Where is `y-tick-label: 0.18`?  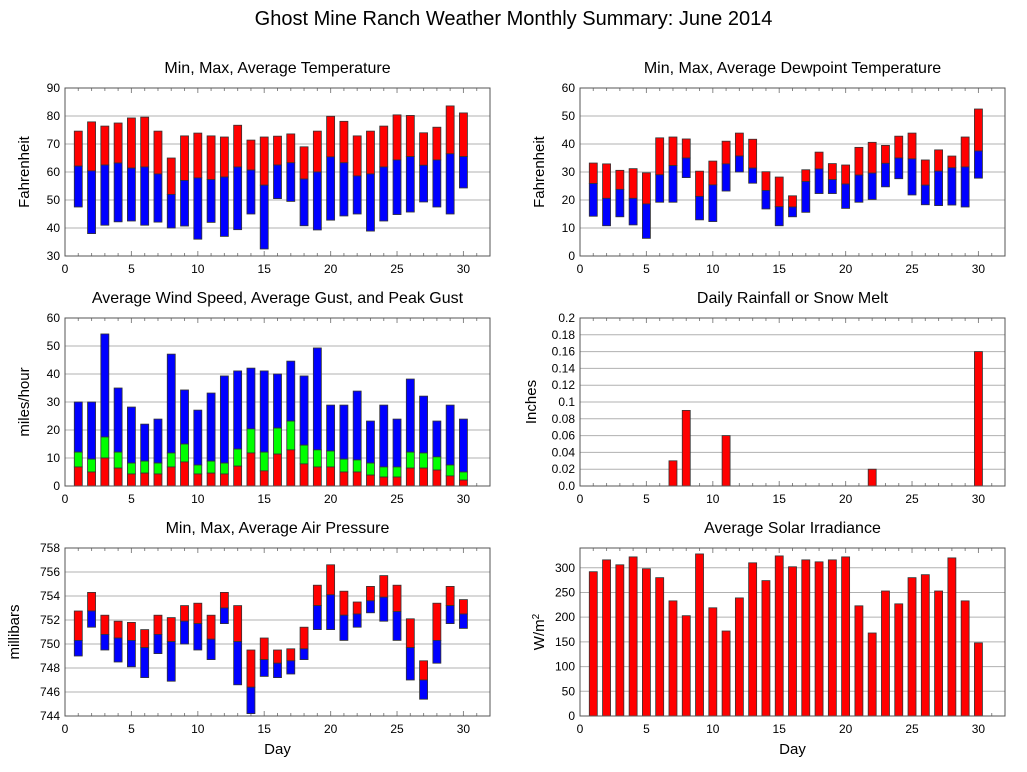 y-tick-label: 0.18 is located at coordinates (564, 335).